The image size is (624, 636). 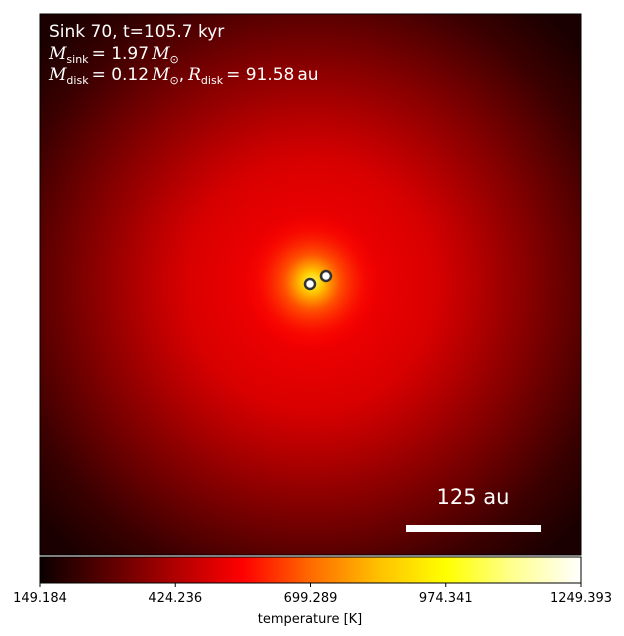 What do you see at coordinates (160, 75) in the screenshot?
I see `disk-solar-mass-symbol: M` at bounding box center [160, 75].